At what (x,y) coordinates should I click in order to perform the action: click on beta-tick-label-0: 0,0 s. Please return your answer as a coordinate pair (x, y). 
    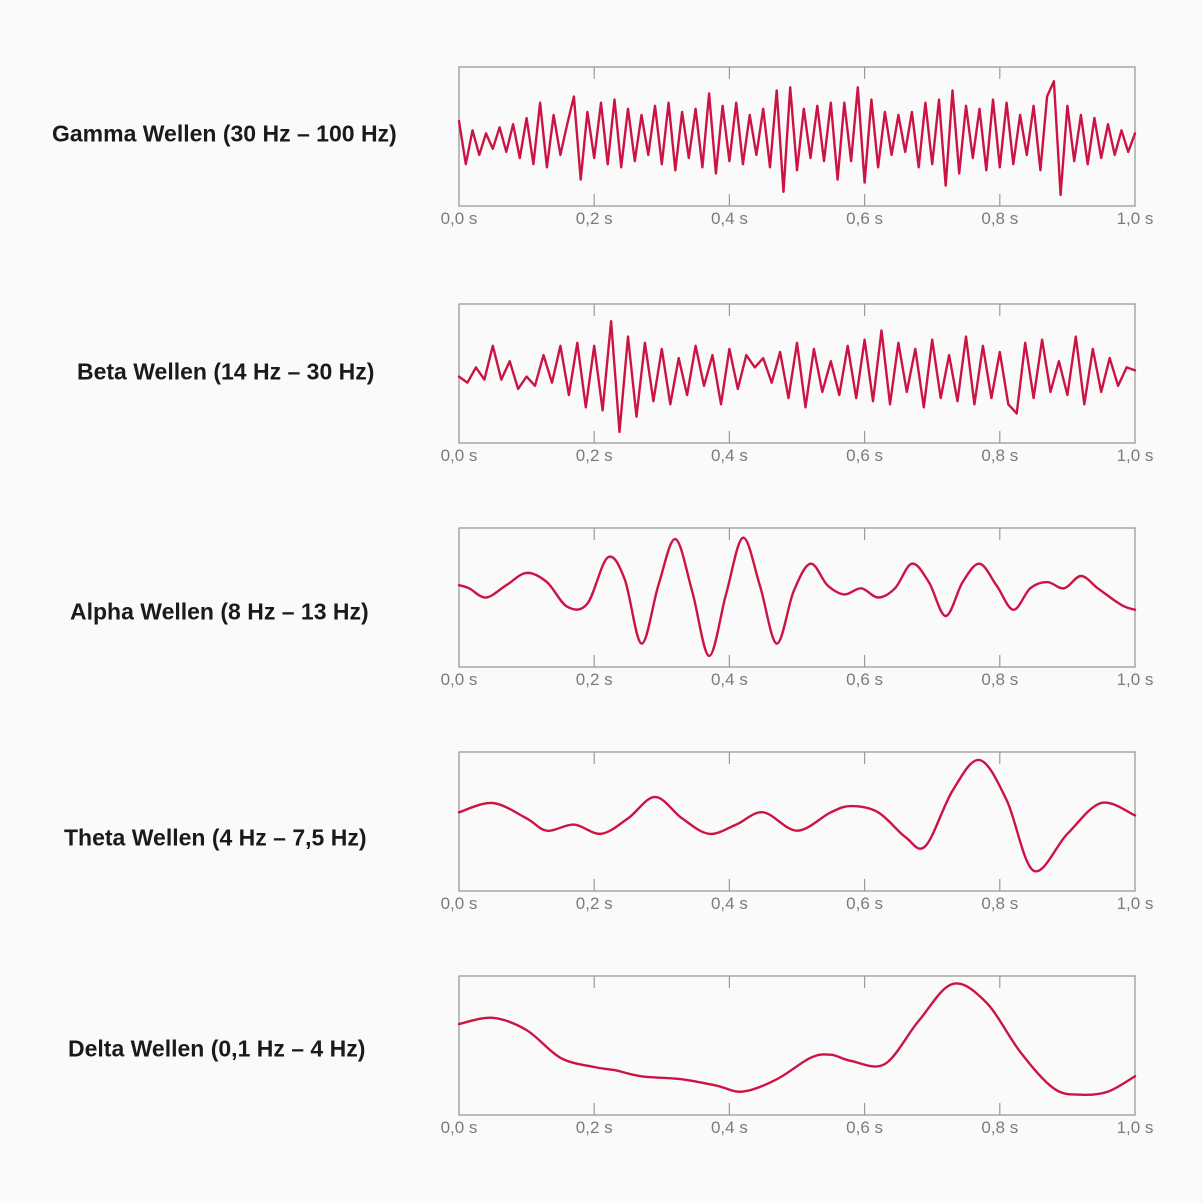
    Looking at the image, I should click on (459, 455).